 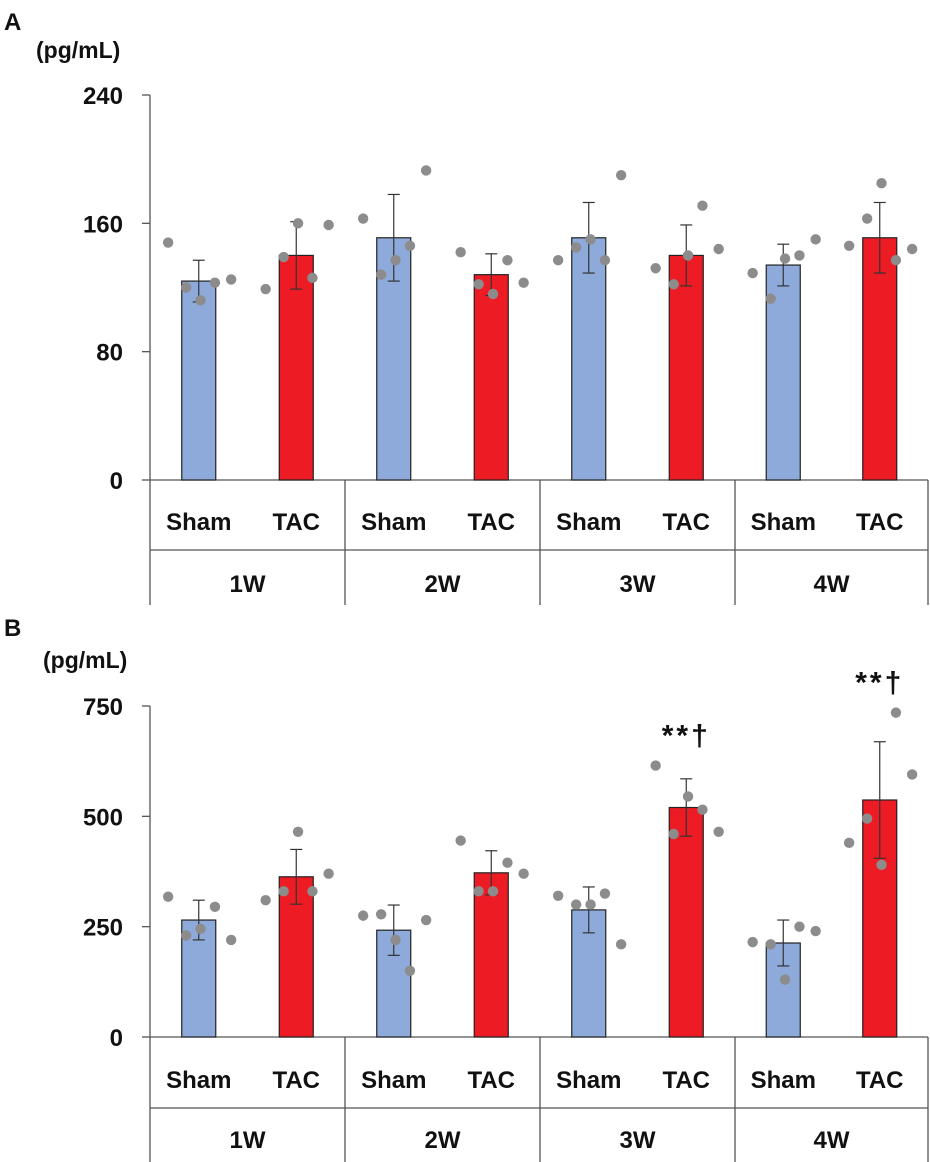 I want to click on y-tick-label: 500, so click(x=103, y=817).